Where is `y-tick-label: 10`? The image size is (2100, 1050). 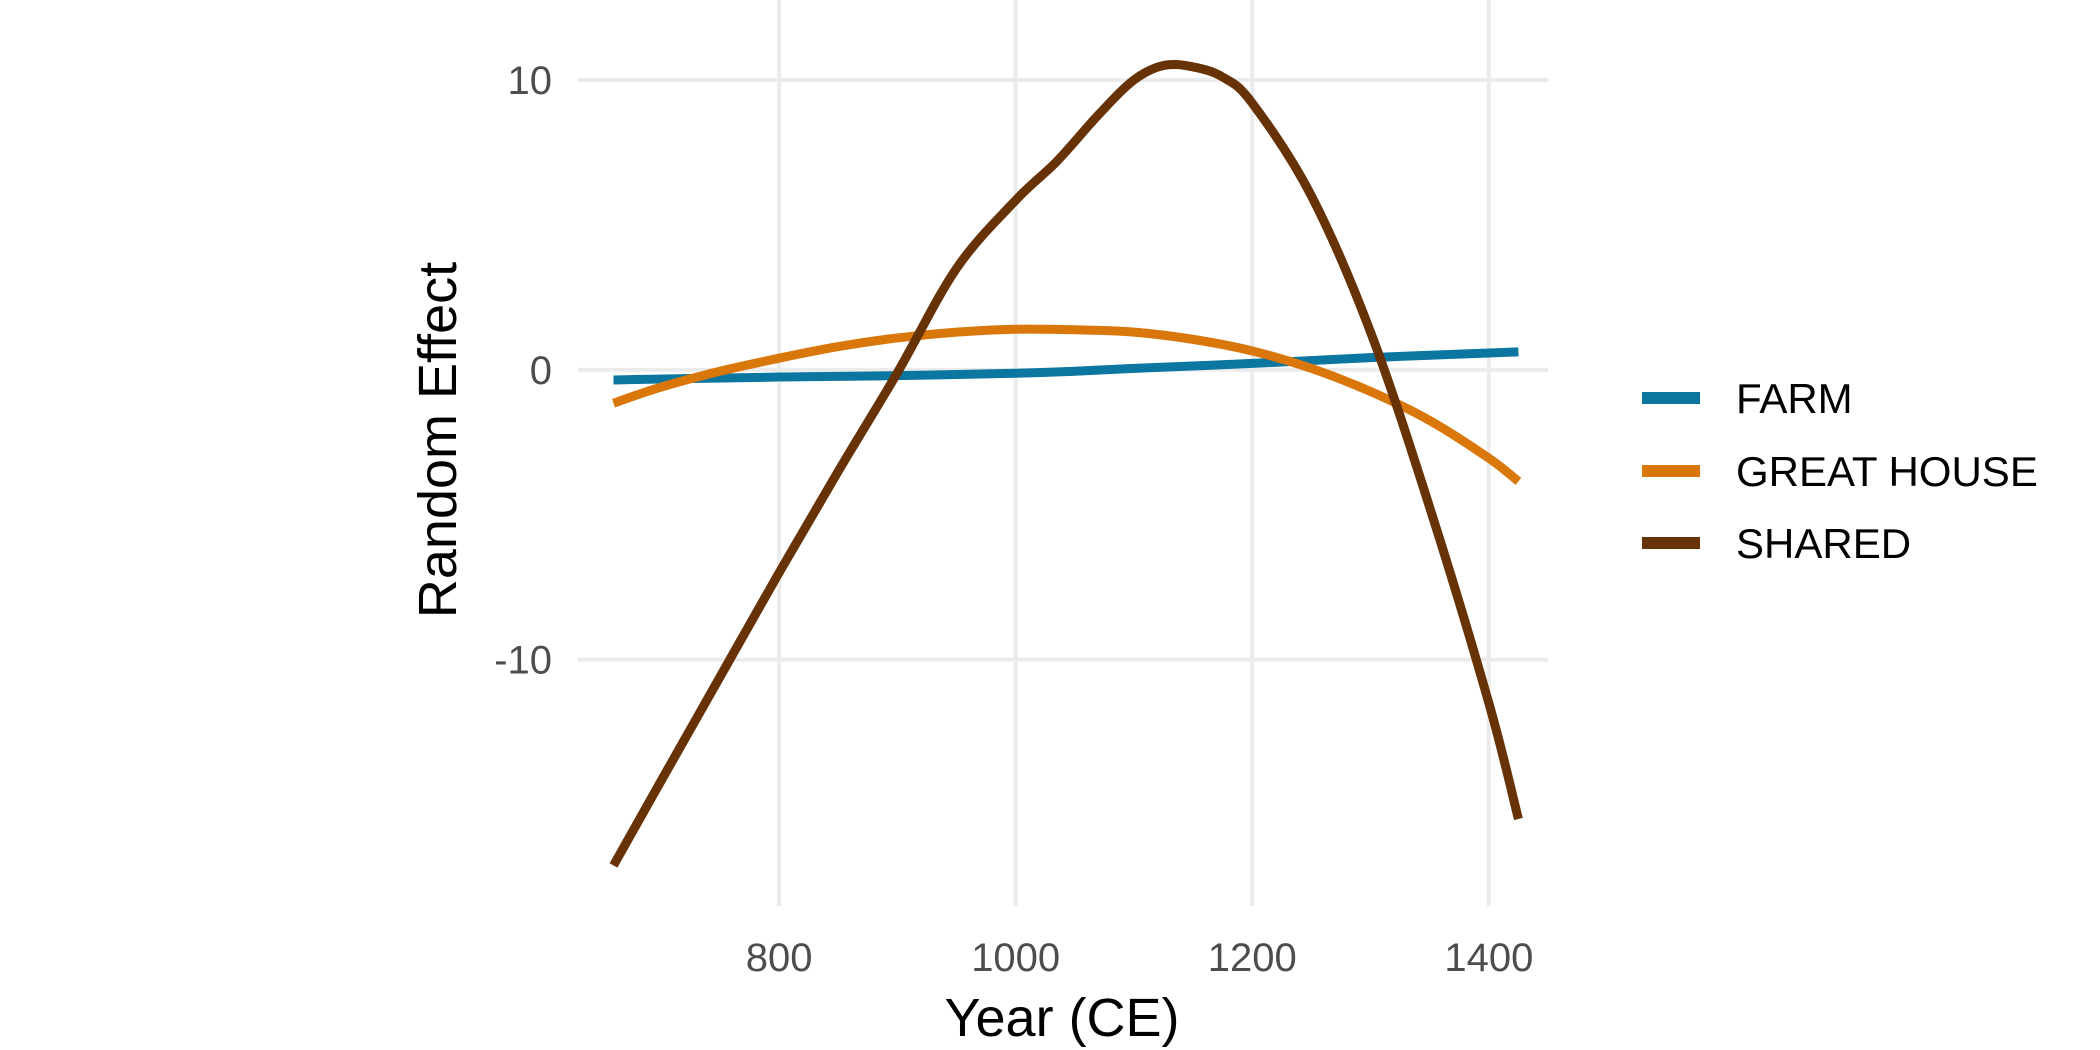
y-tick-label: 10 is located at coordinates (530, 81).